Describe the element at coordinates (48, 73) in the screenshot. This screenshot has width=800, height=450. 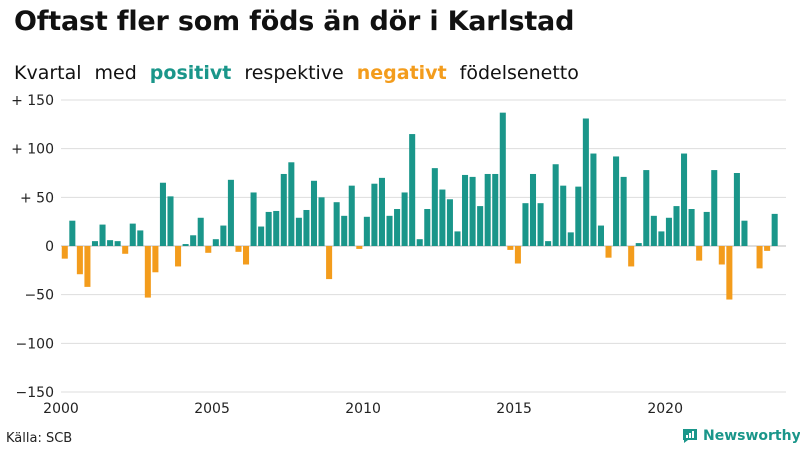
I see `subtitle-text-quarter: Kvartal` at that location.